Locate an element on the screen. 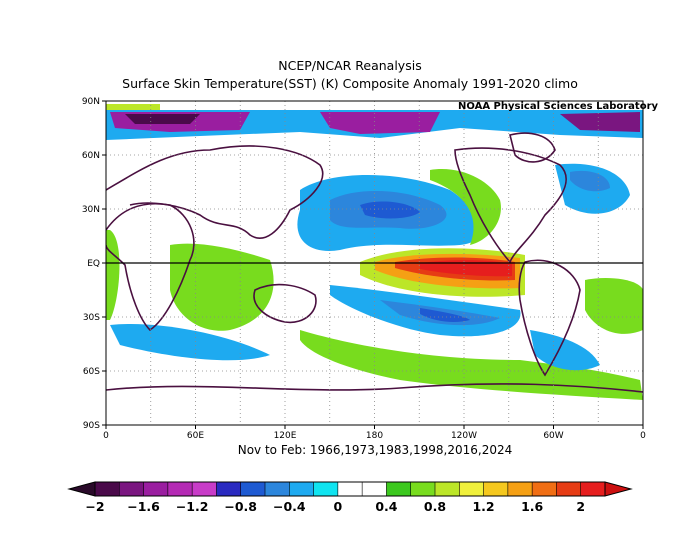 Image resolution: width=700 pixels, height=542 pixels. colorbar-label: 1.6 is located at coordinates (532, 506).